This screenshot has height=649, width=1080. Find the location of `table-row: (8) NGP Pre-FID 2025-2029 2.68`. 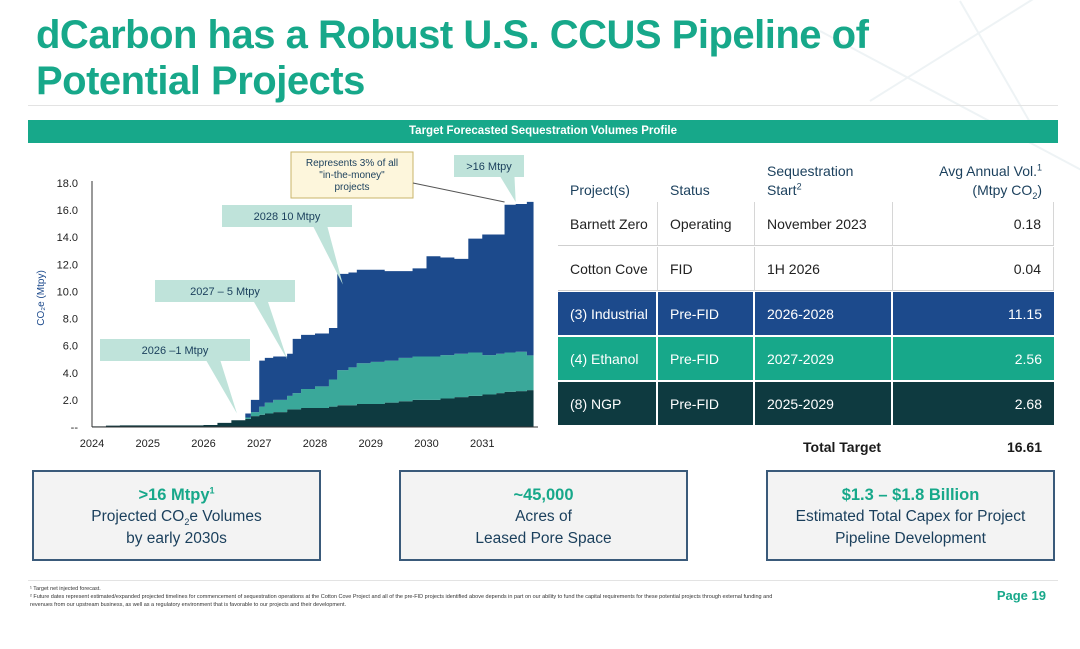

table-row: (8) NGP Pre-FID 2025-2029 2.68 is located at coordinates (806, 404).